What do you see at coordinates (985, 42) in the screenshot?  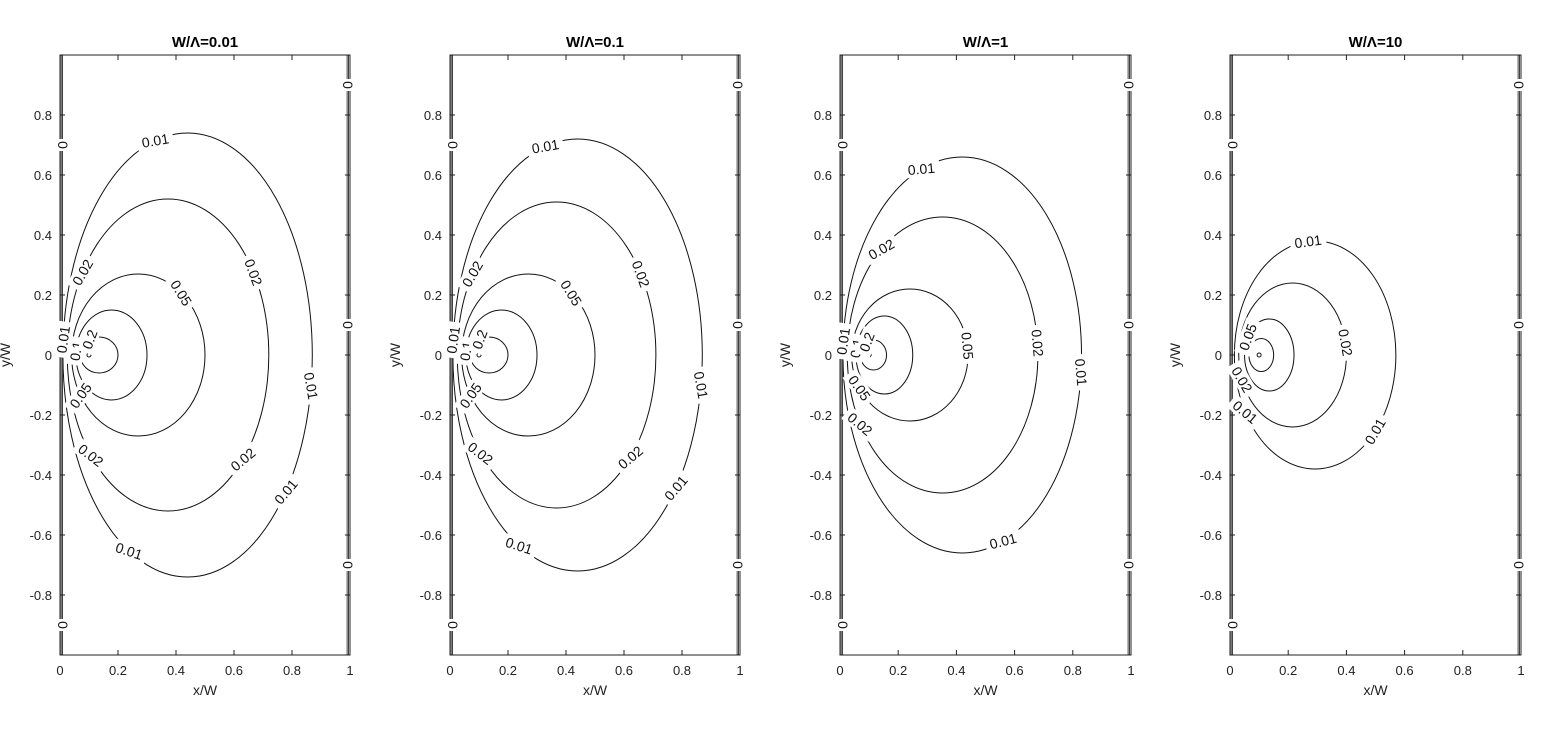 I see `chart-title: W/Λ=1` at bounding box center [985, 42].